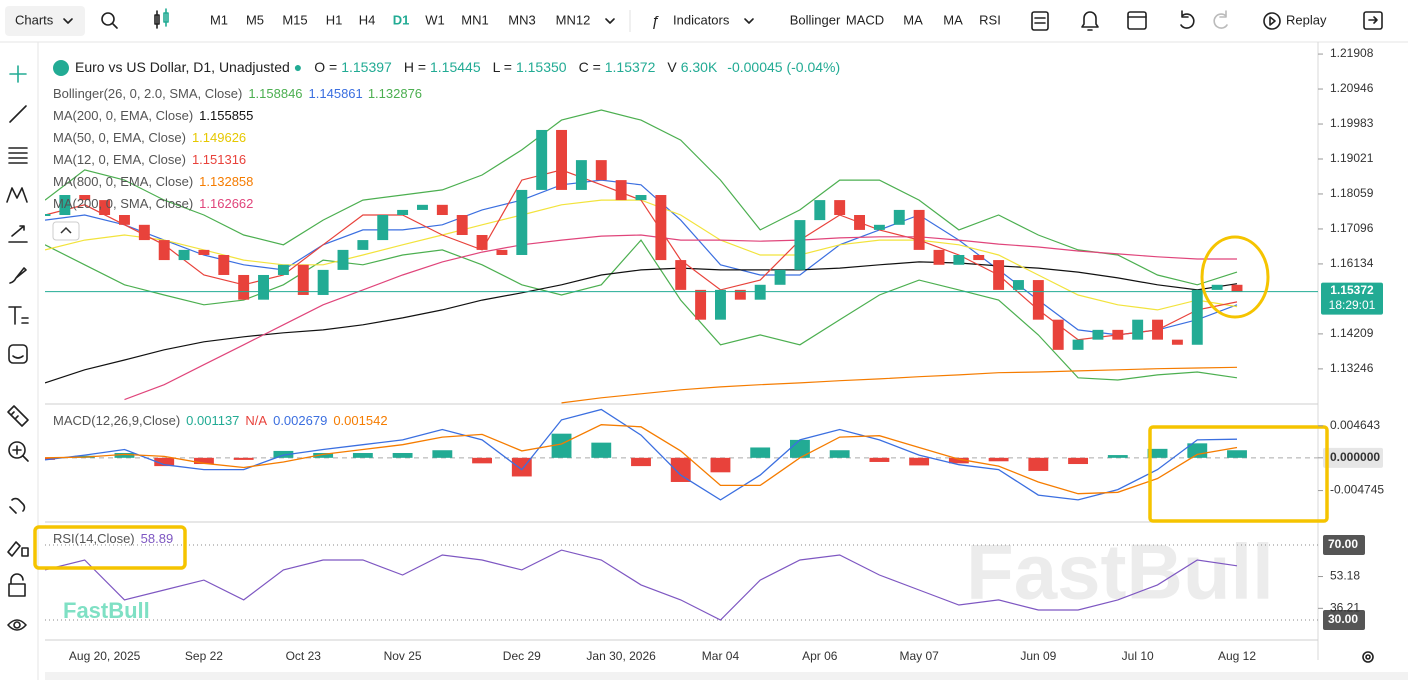 Image resolution: width=1408 pixels, height=680 pixels. What do you see at coordinates (17, 195) in the screenshot?
I see `pattern-tool` at bounding box center [17, 195].